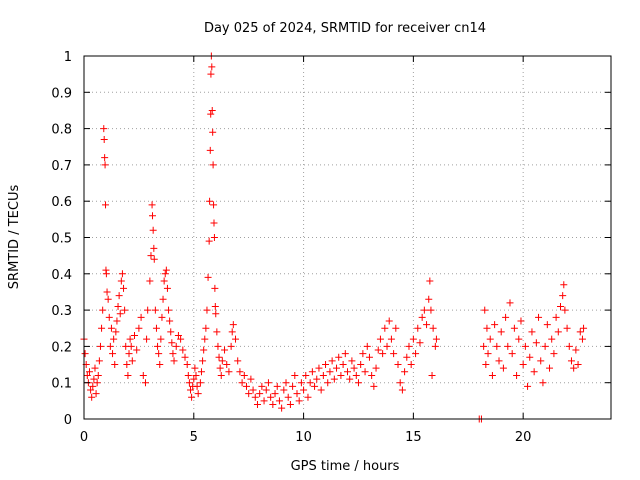 The image size is (640, 480). Describe the element at coordinates (194, 437) in the screenshot. I see `x-tick-label: 5` at that location.